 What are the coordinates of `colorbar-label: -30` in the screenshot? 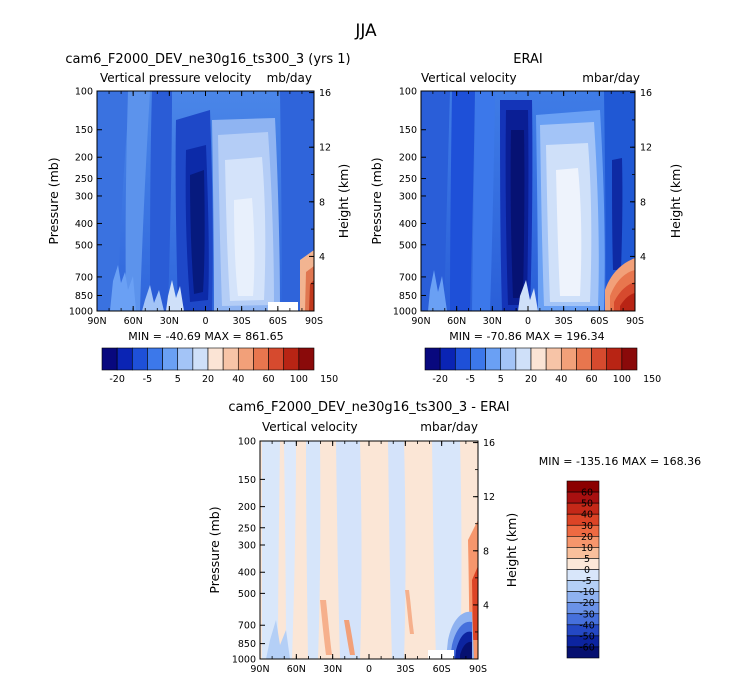 It's located at (587, 614).